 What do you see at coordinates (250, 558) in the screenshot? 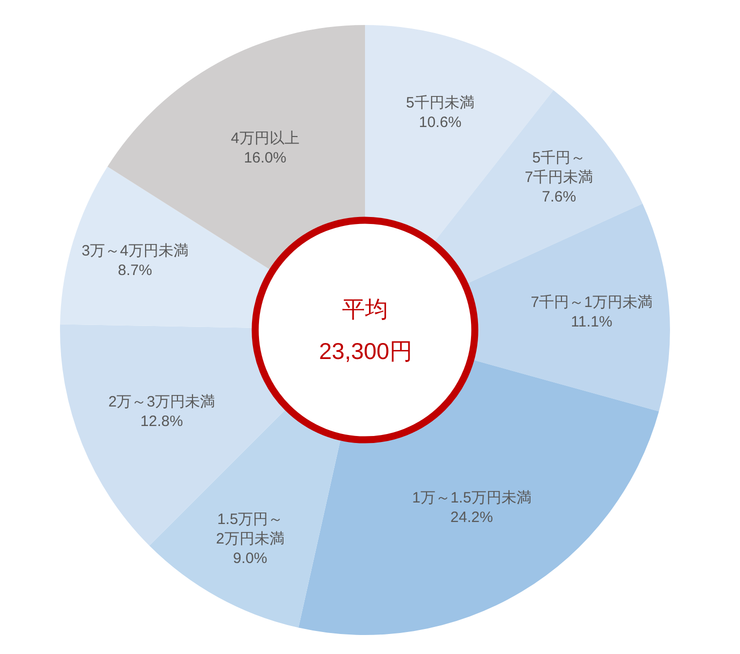
I see `data-label: 9.0%` at bounding box center [250, 558].